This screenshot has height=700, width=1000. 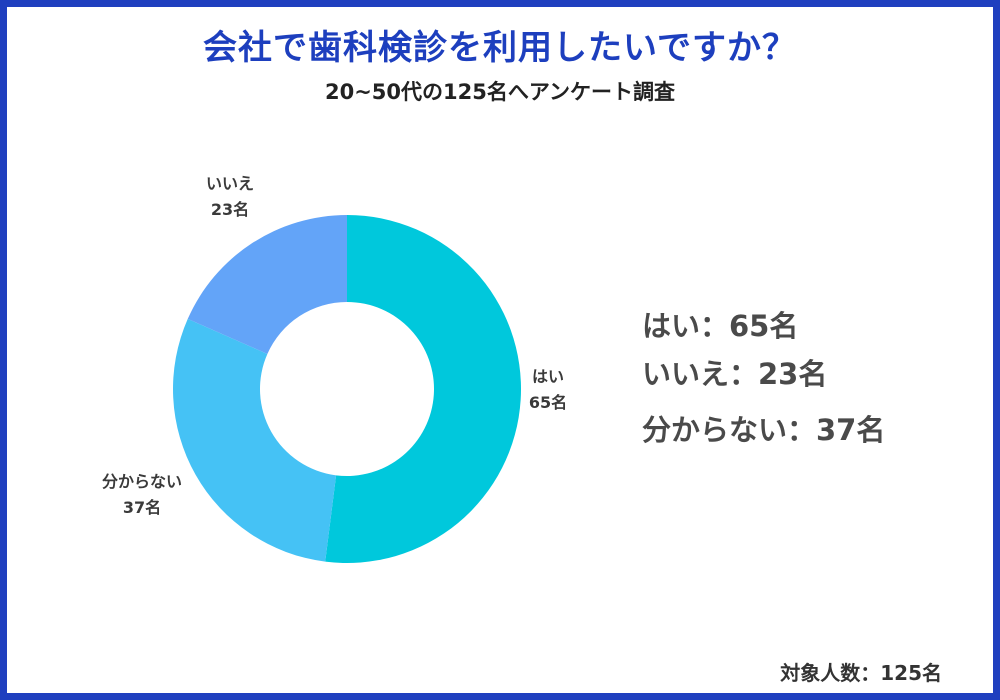 What do you see at coordinates (500, 92) in the screenshot?
I see `chart-subtitle: 20~50代の125名へアンケート調査` at bounding box center [500, 92].